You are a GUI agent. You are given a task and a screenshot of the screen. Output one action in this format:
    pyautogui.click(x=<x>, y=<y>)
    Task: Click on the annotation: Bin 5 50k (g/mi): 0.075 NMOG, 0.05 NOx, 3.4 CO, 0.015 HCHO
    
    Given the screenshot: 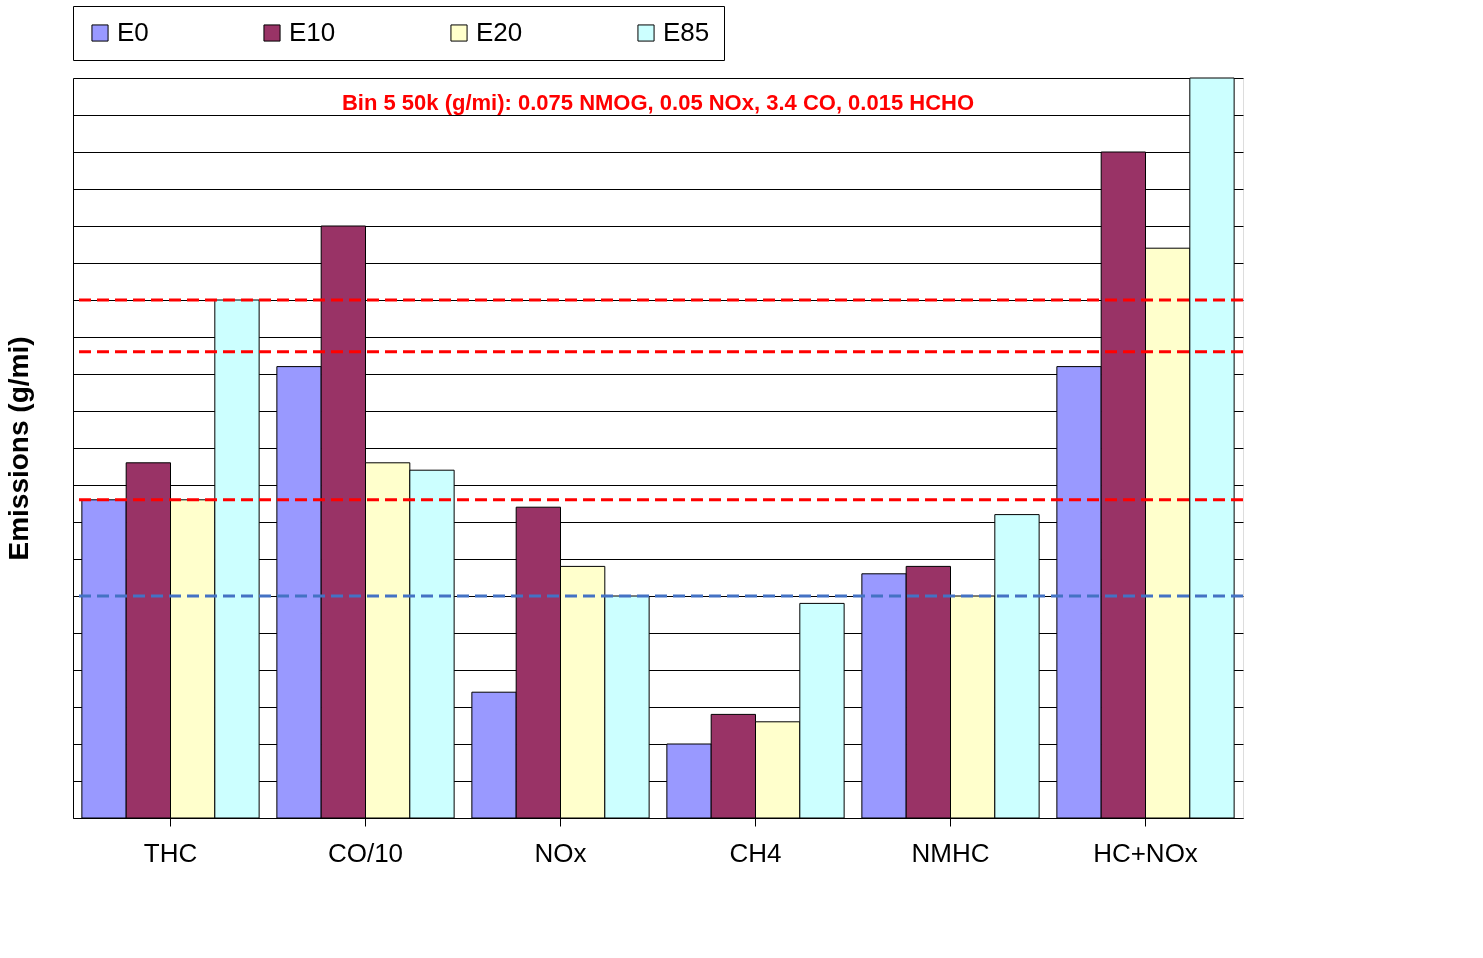 What is the action you would take?
    pyautogui.click(x=658, y=102)
    